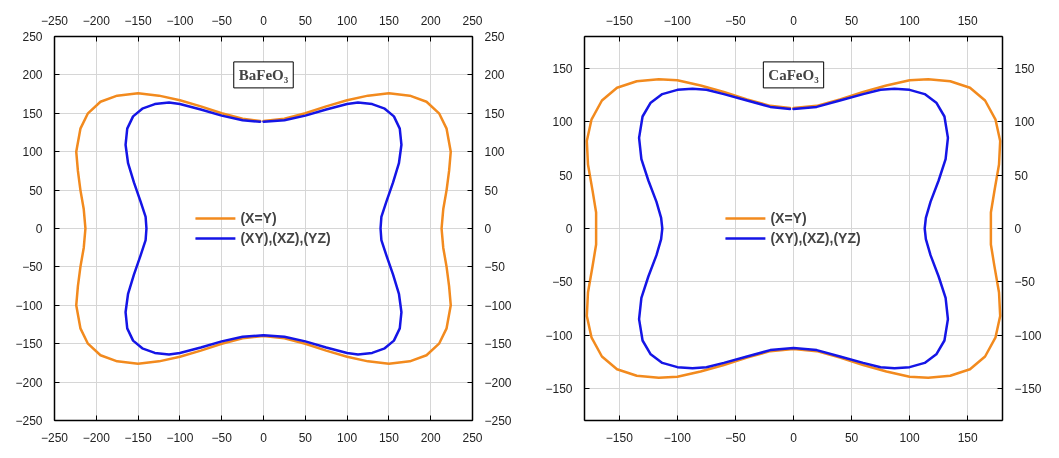 This screenshot has height=458, width=1059. What do you see at coordinates (431, 20) in the screenshot?
I see `x-tick-label: 200` at bounding box center [431, 20].